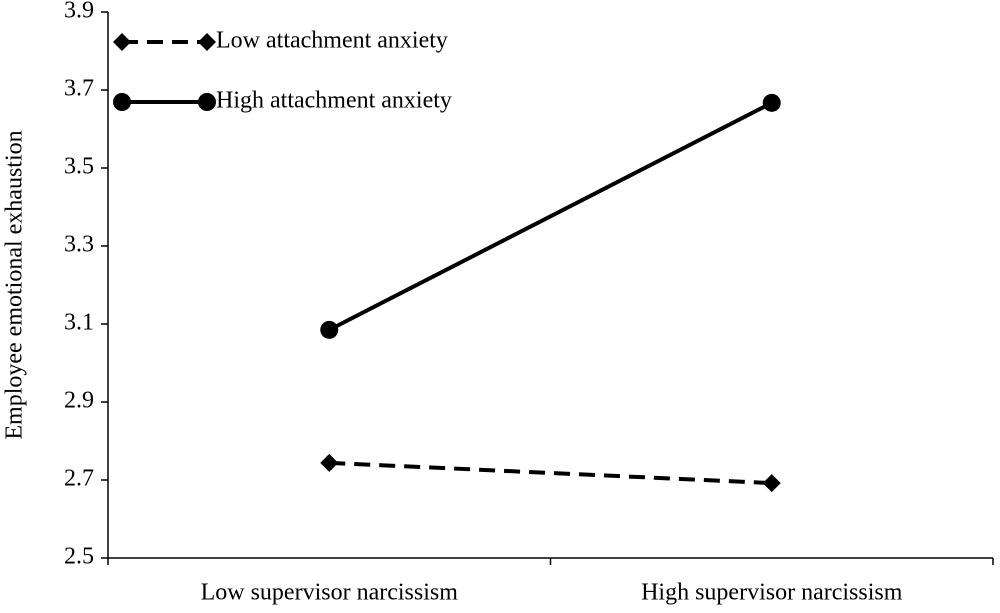 This screenshot has width=1000, height=613. What do you see at coordinates (79, 245) in the screenshot?
I see `y-tick-label: 3.3` at bounding box center [79, 245].